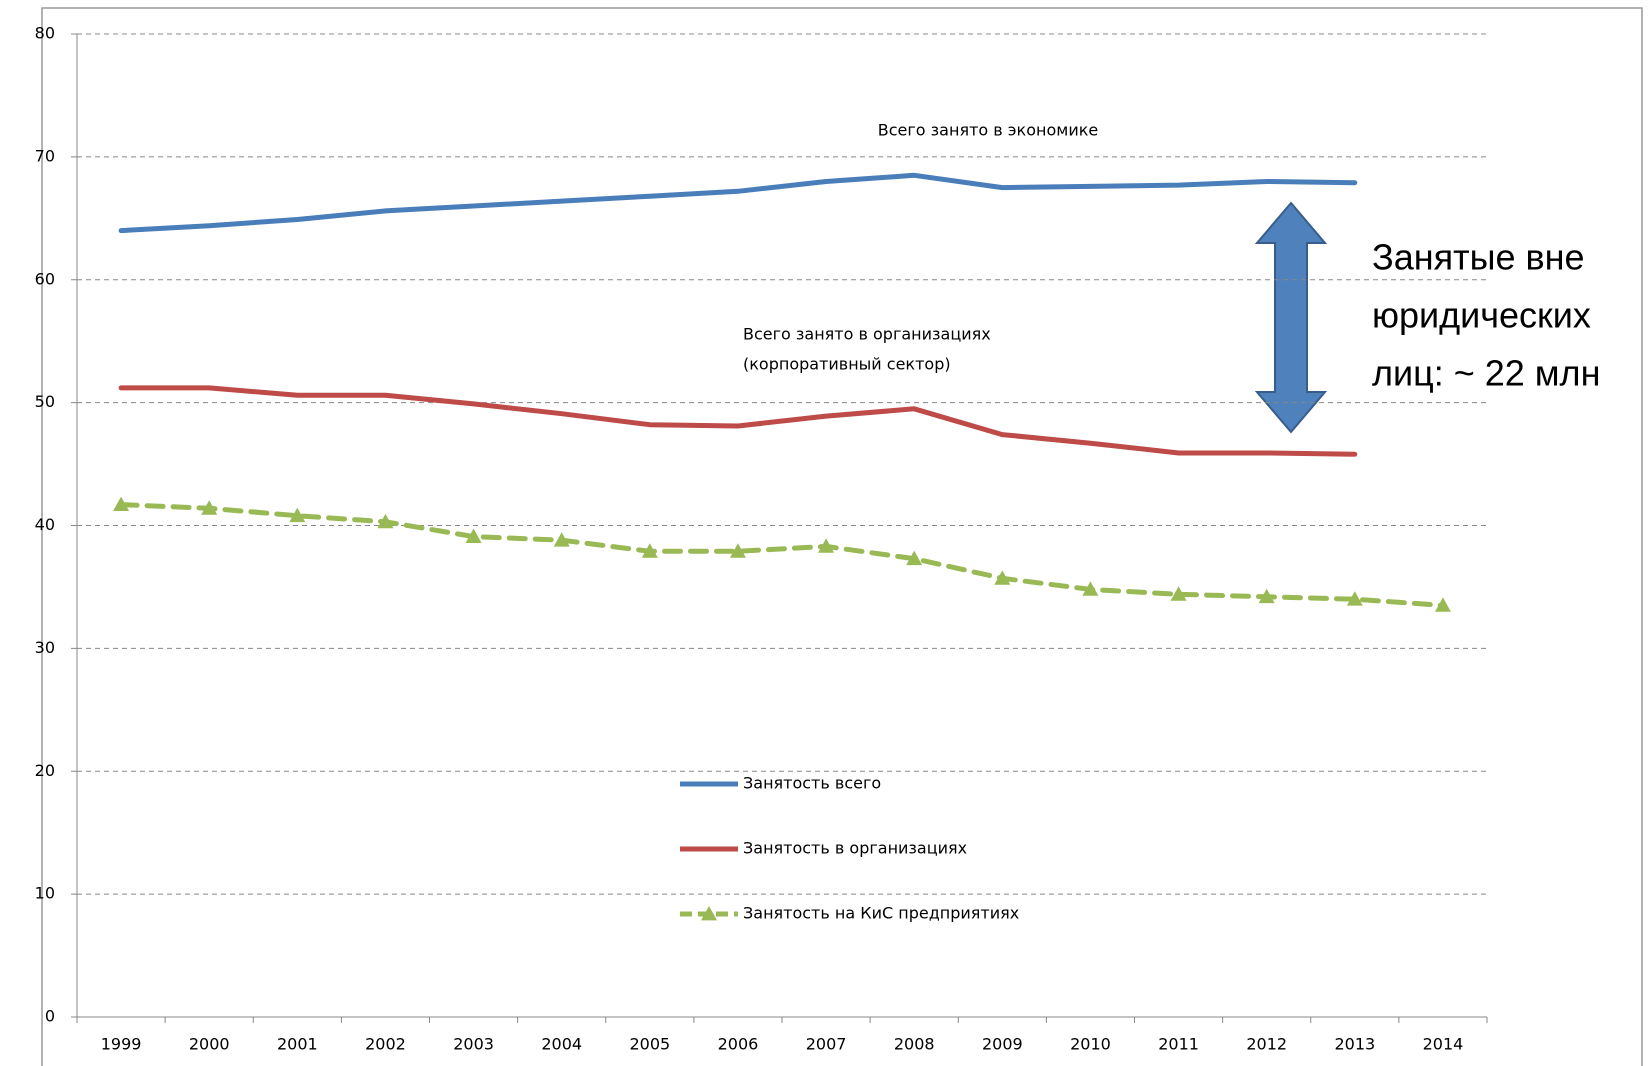 This screenshot has height=1066, width=1652. Describe the element at coordinates (988, 130) in the screenshot. I see `annotation: Всего занято в экономике` at that location.